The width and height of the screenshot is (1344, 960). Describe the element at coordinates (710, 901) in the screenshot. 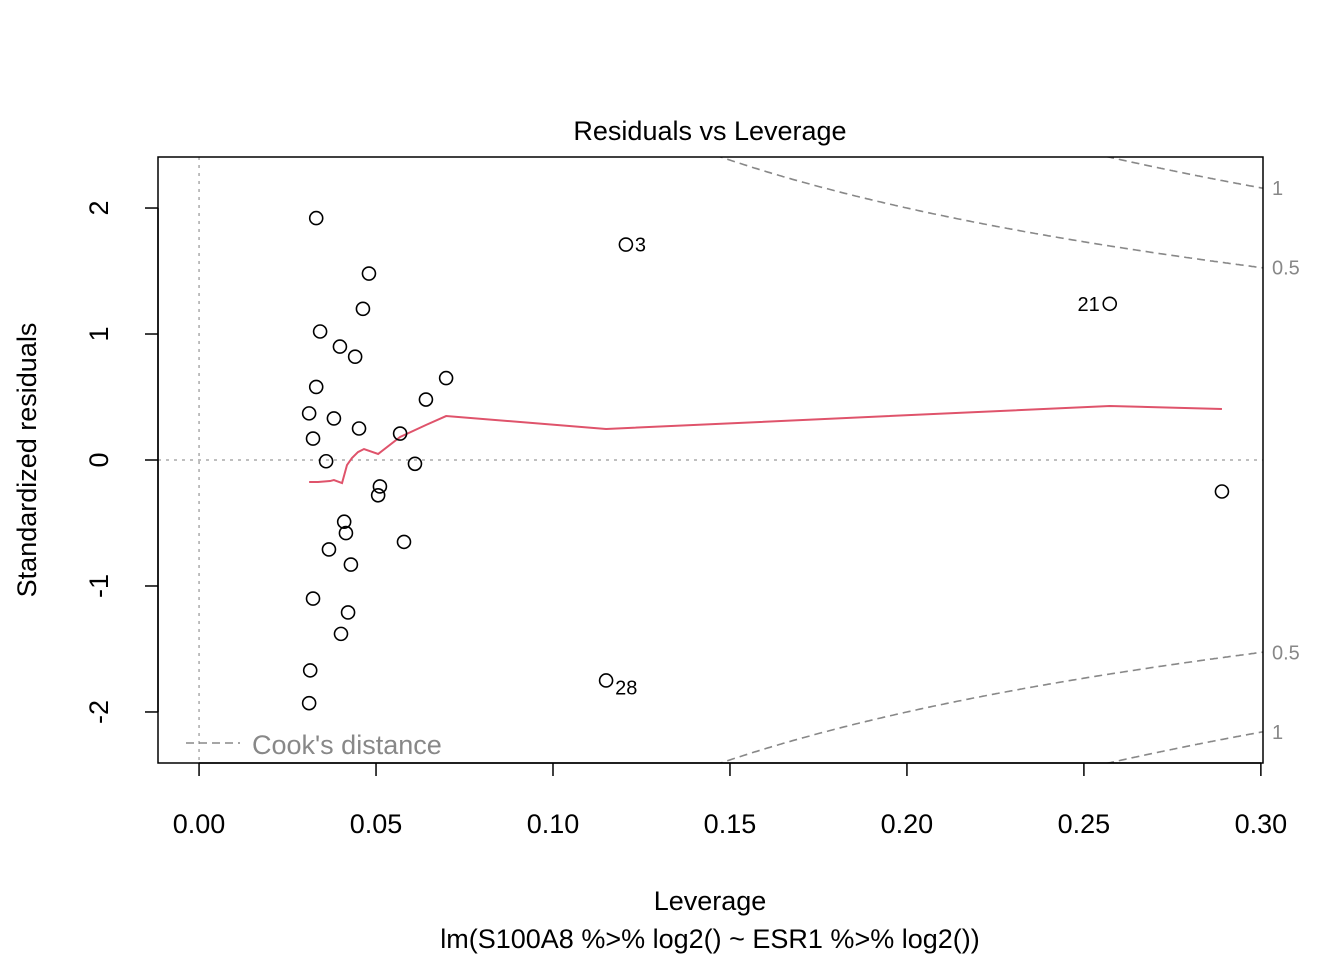

I see `x-axis-label: Leverage` at that location.